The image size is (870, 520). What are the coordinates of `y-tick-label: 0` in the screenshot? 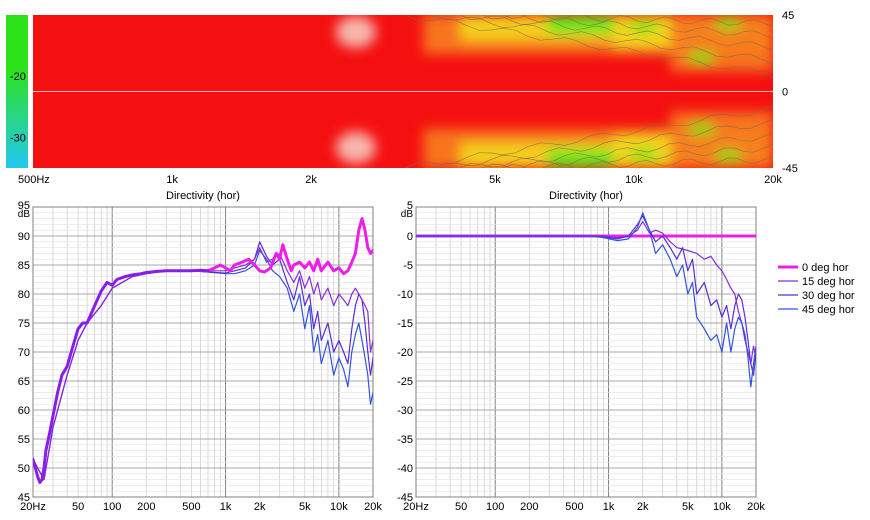 It's located at (410, 237).